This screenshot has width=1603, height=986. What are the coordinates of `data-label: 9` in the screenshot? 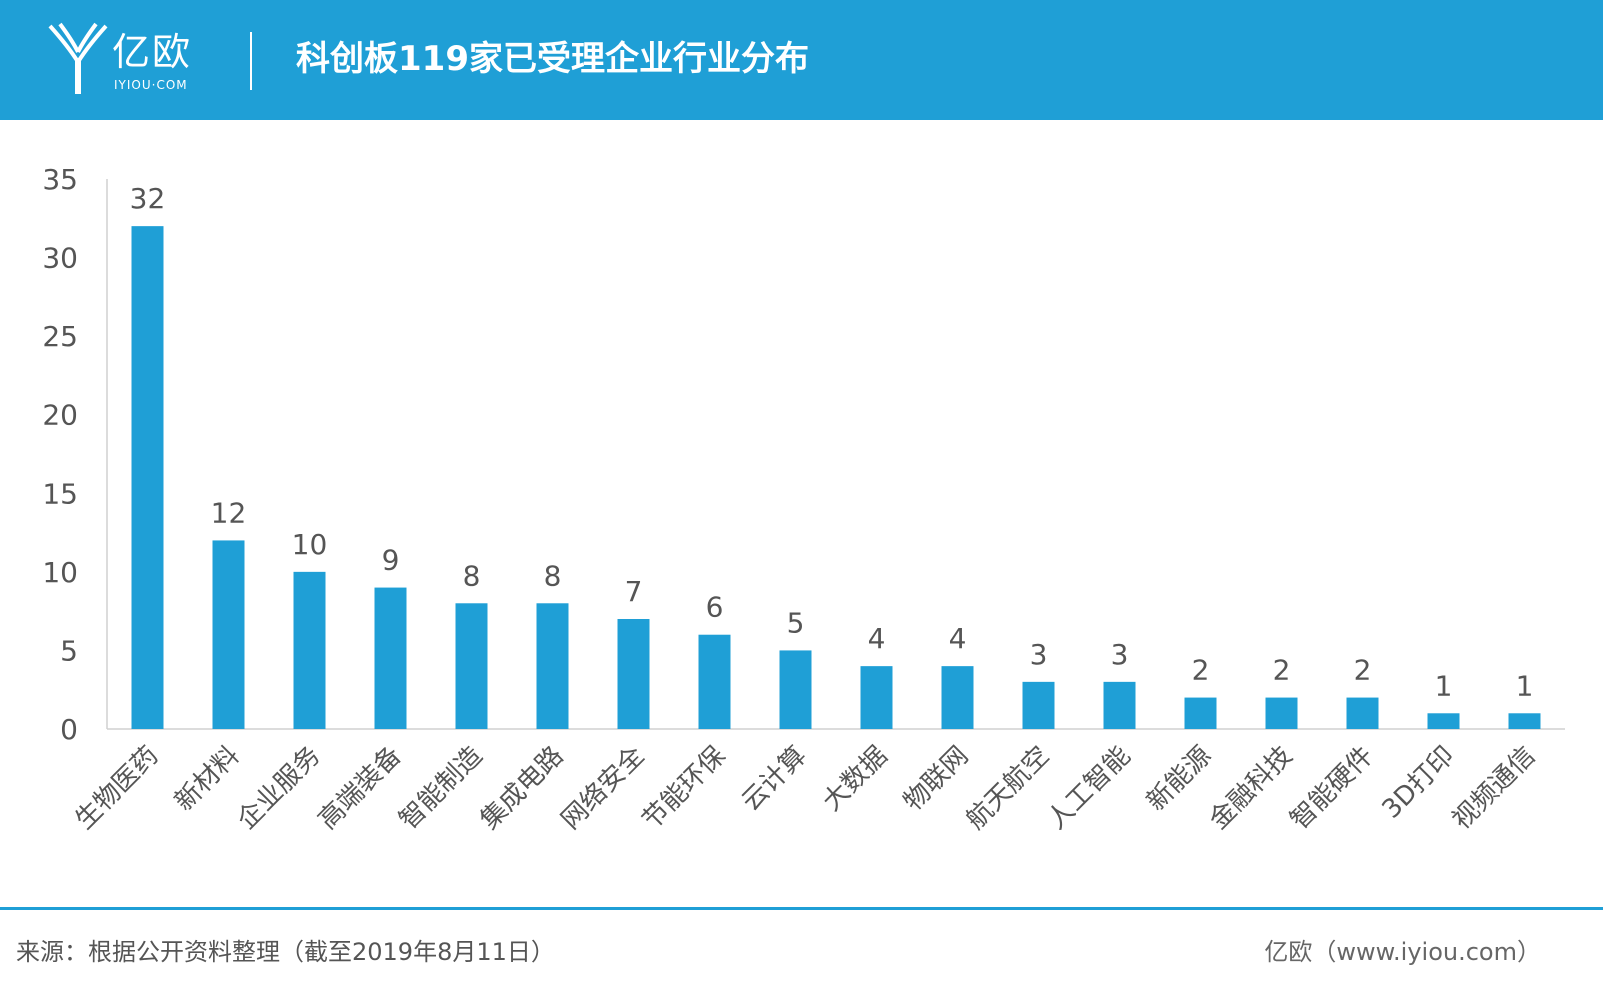 It's located at (391, 560).